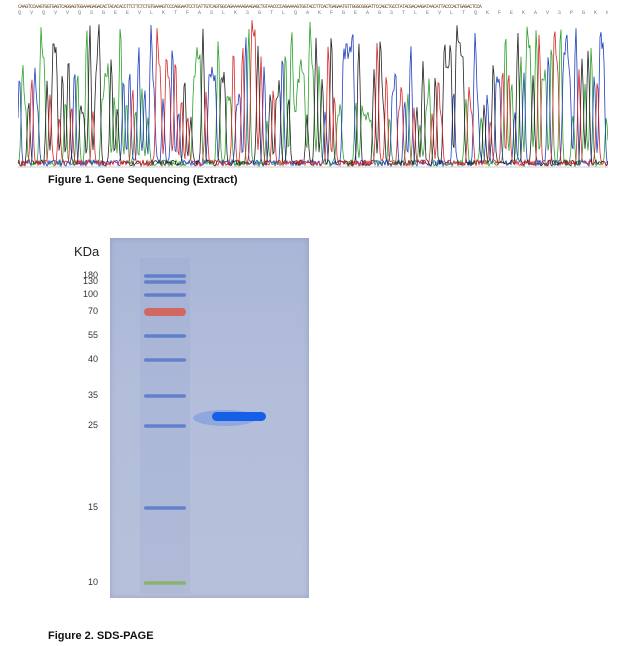  What do you see at coordinates (143, 180) in the screenshot?
I see `figure1-caption: Figure 1. Gene Sequencing (Extract)` at bounding box center [143, 180].